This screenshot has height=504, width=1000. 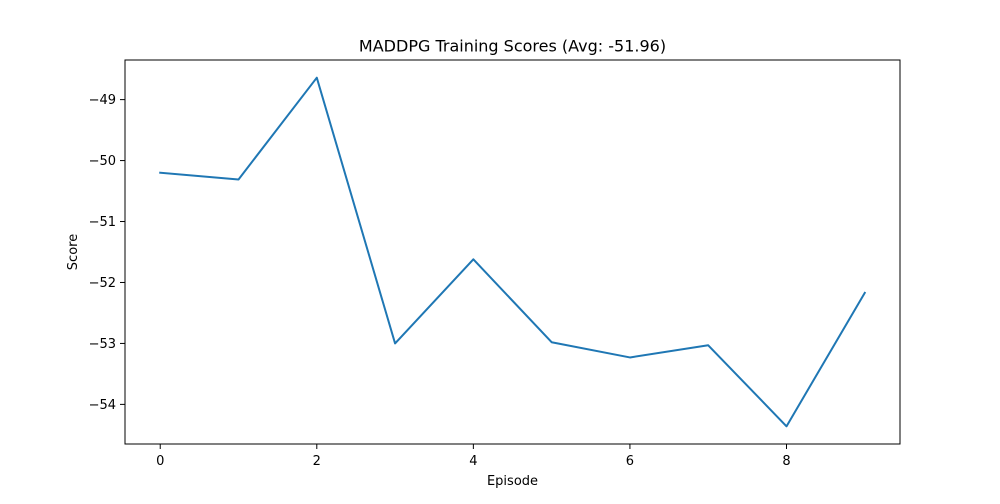 What do you see at coordinates (102, 344) in the screenshot?
I see `y-tick-label: −53` at bounding box center [102, 344].